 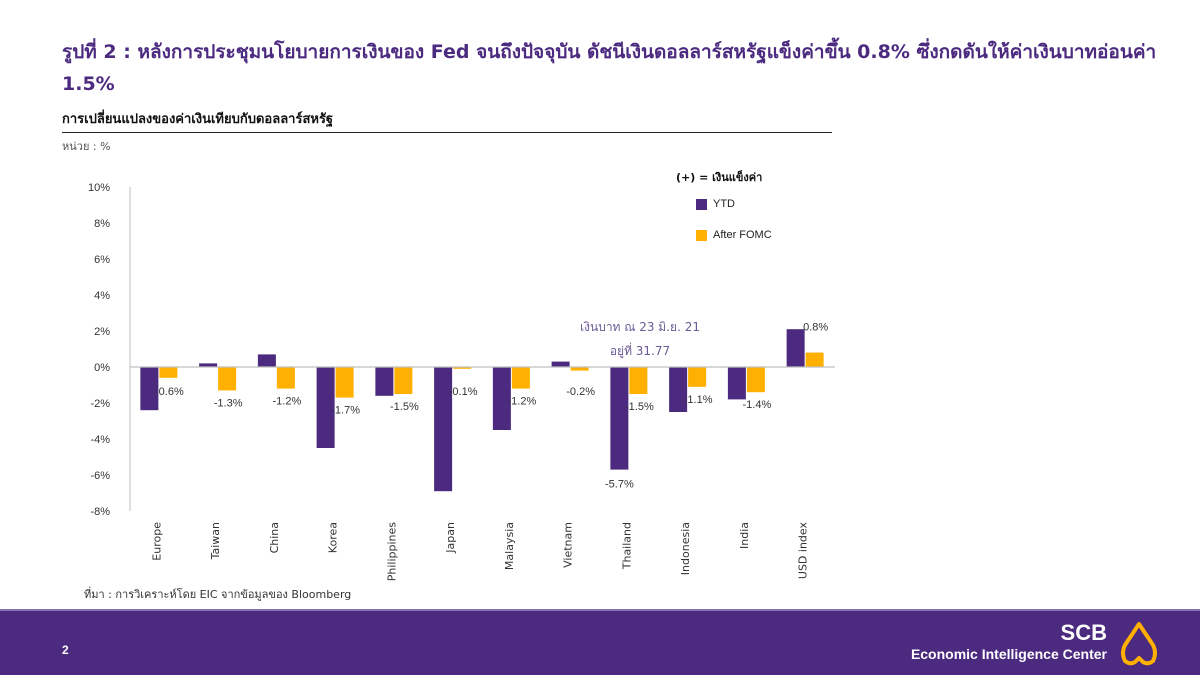 I want to click on legend-item-ytd: YTD, so click(x=715, y=204).